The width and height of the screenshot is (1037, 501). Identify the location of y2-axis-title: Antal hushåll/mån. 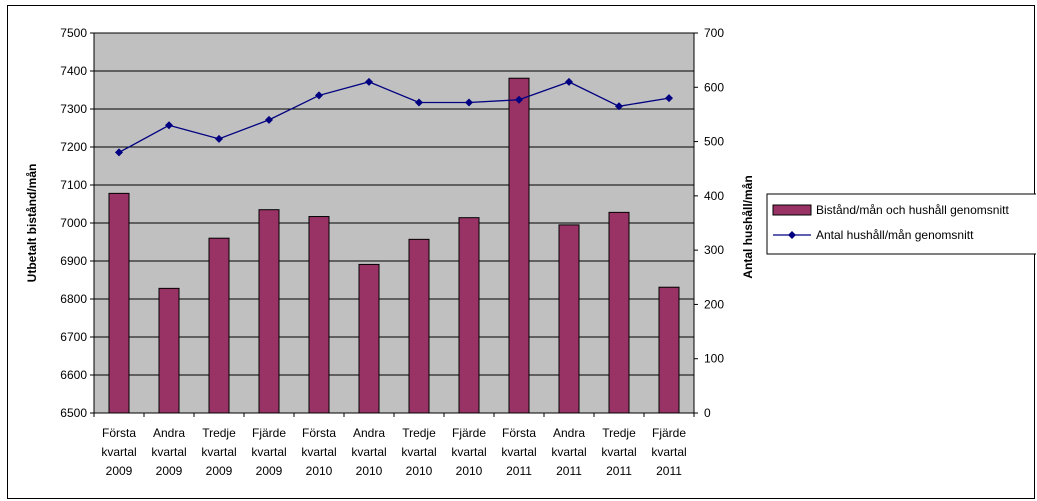
(748, 226).